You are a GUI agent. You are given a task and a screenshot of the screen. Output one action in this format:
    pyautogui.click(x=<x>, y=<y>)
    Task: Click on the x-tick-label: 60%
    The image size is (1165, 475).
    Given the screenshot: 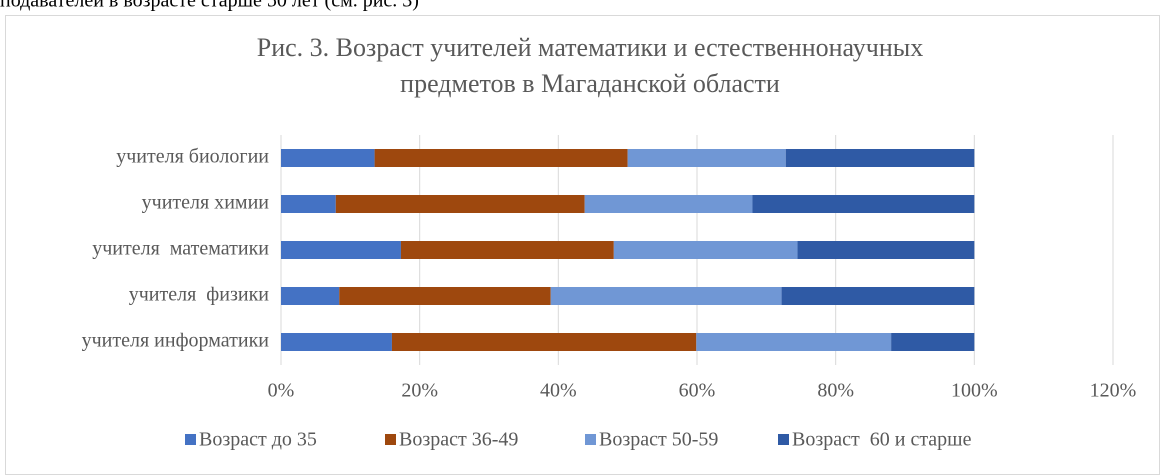 What is the action you would take?
    pyautogui.click(x=697, y=391)
    